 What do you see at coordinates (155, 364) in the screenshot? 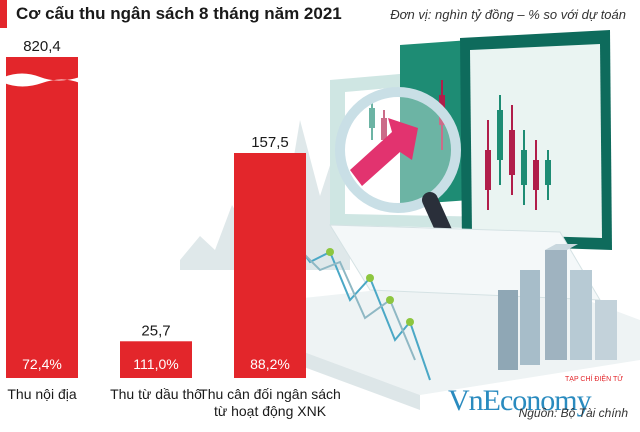
I see `percent-label: 111,0%` at bounding box center [155, 364].